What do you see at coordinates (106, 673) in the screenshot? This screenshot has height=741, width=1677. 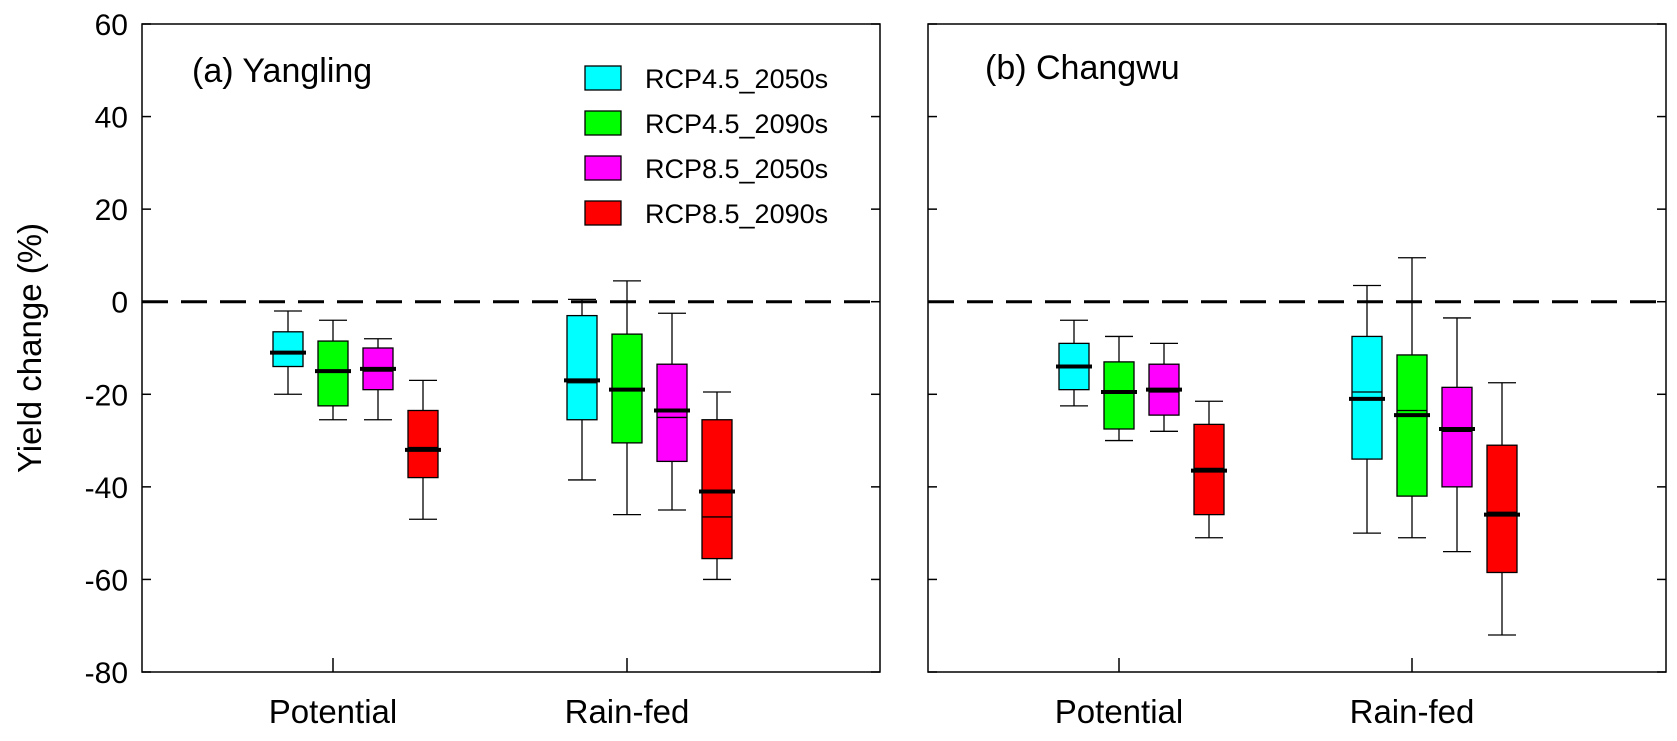 I see `y-tick-label: -80` at bounding box center [106, 673].